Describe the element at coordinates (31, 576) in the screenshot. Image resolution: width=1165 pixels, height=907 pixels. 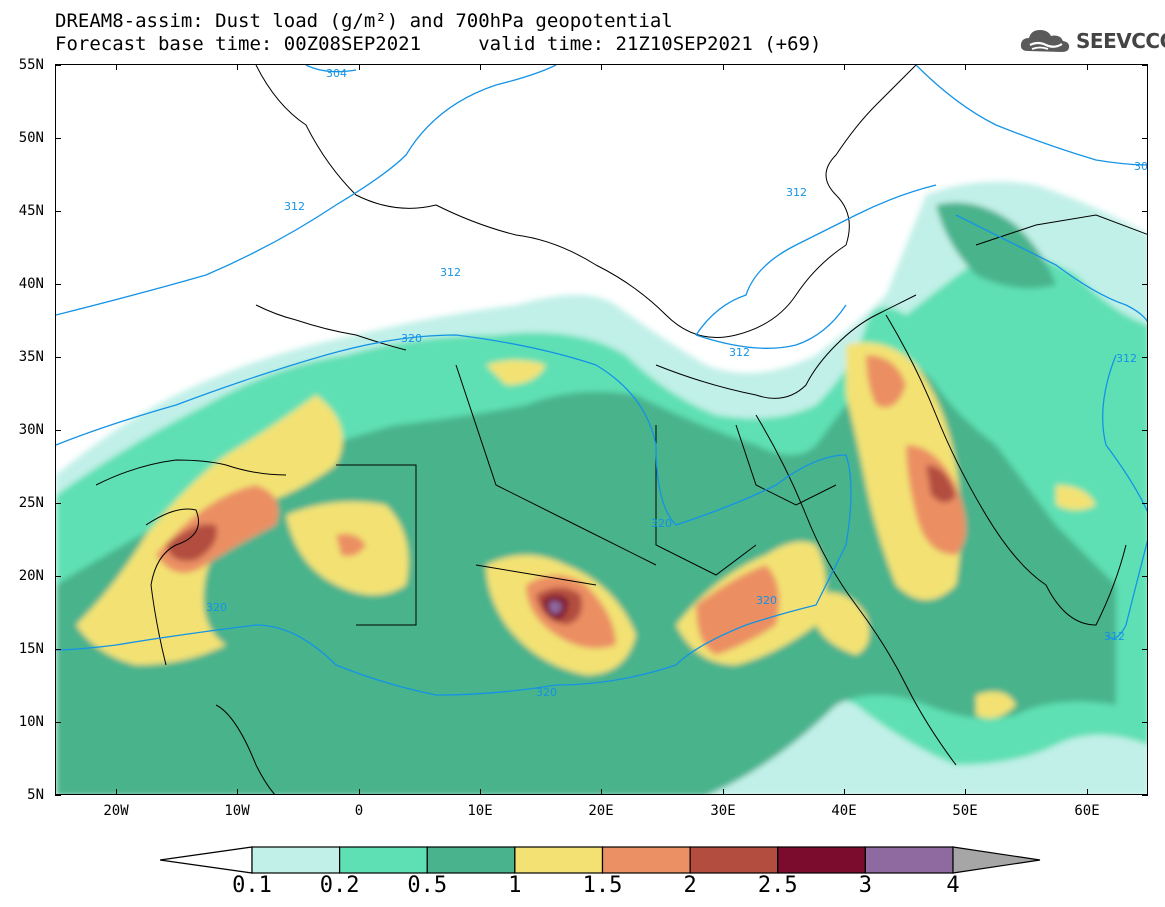
I see `lat-label: 20N` at that location.